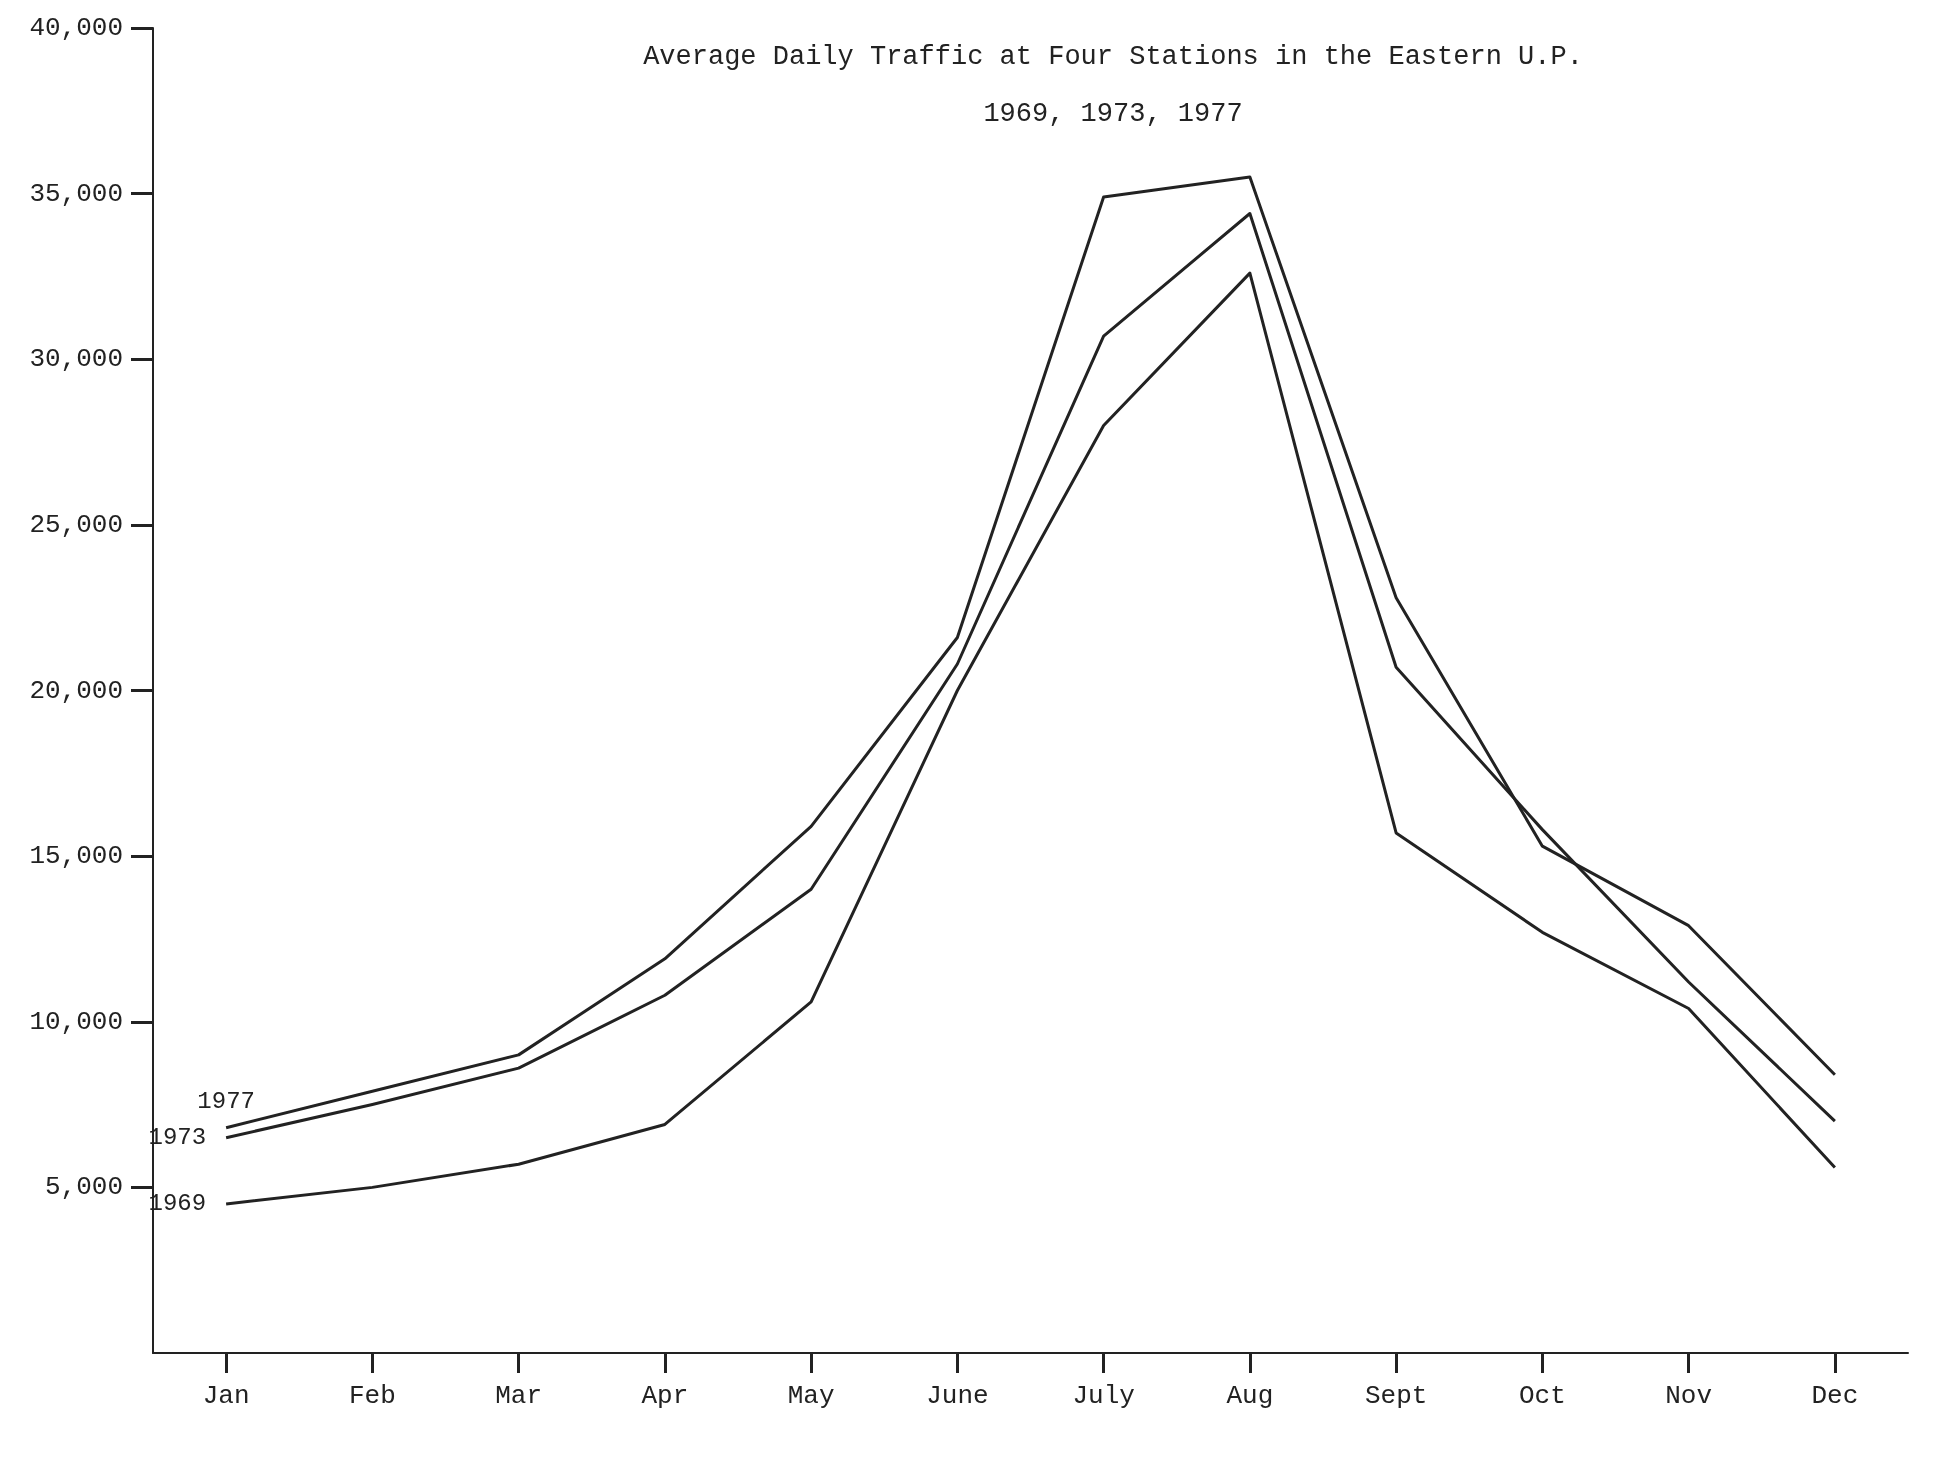  I want to click on y-tick-label: 35,000, so click(76, 193).